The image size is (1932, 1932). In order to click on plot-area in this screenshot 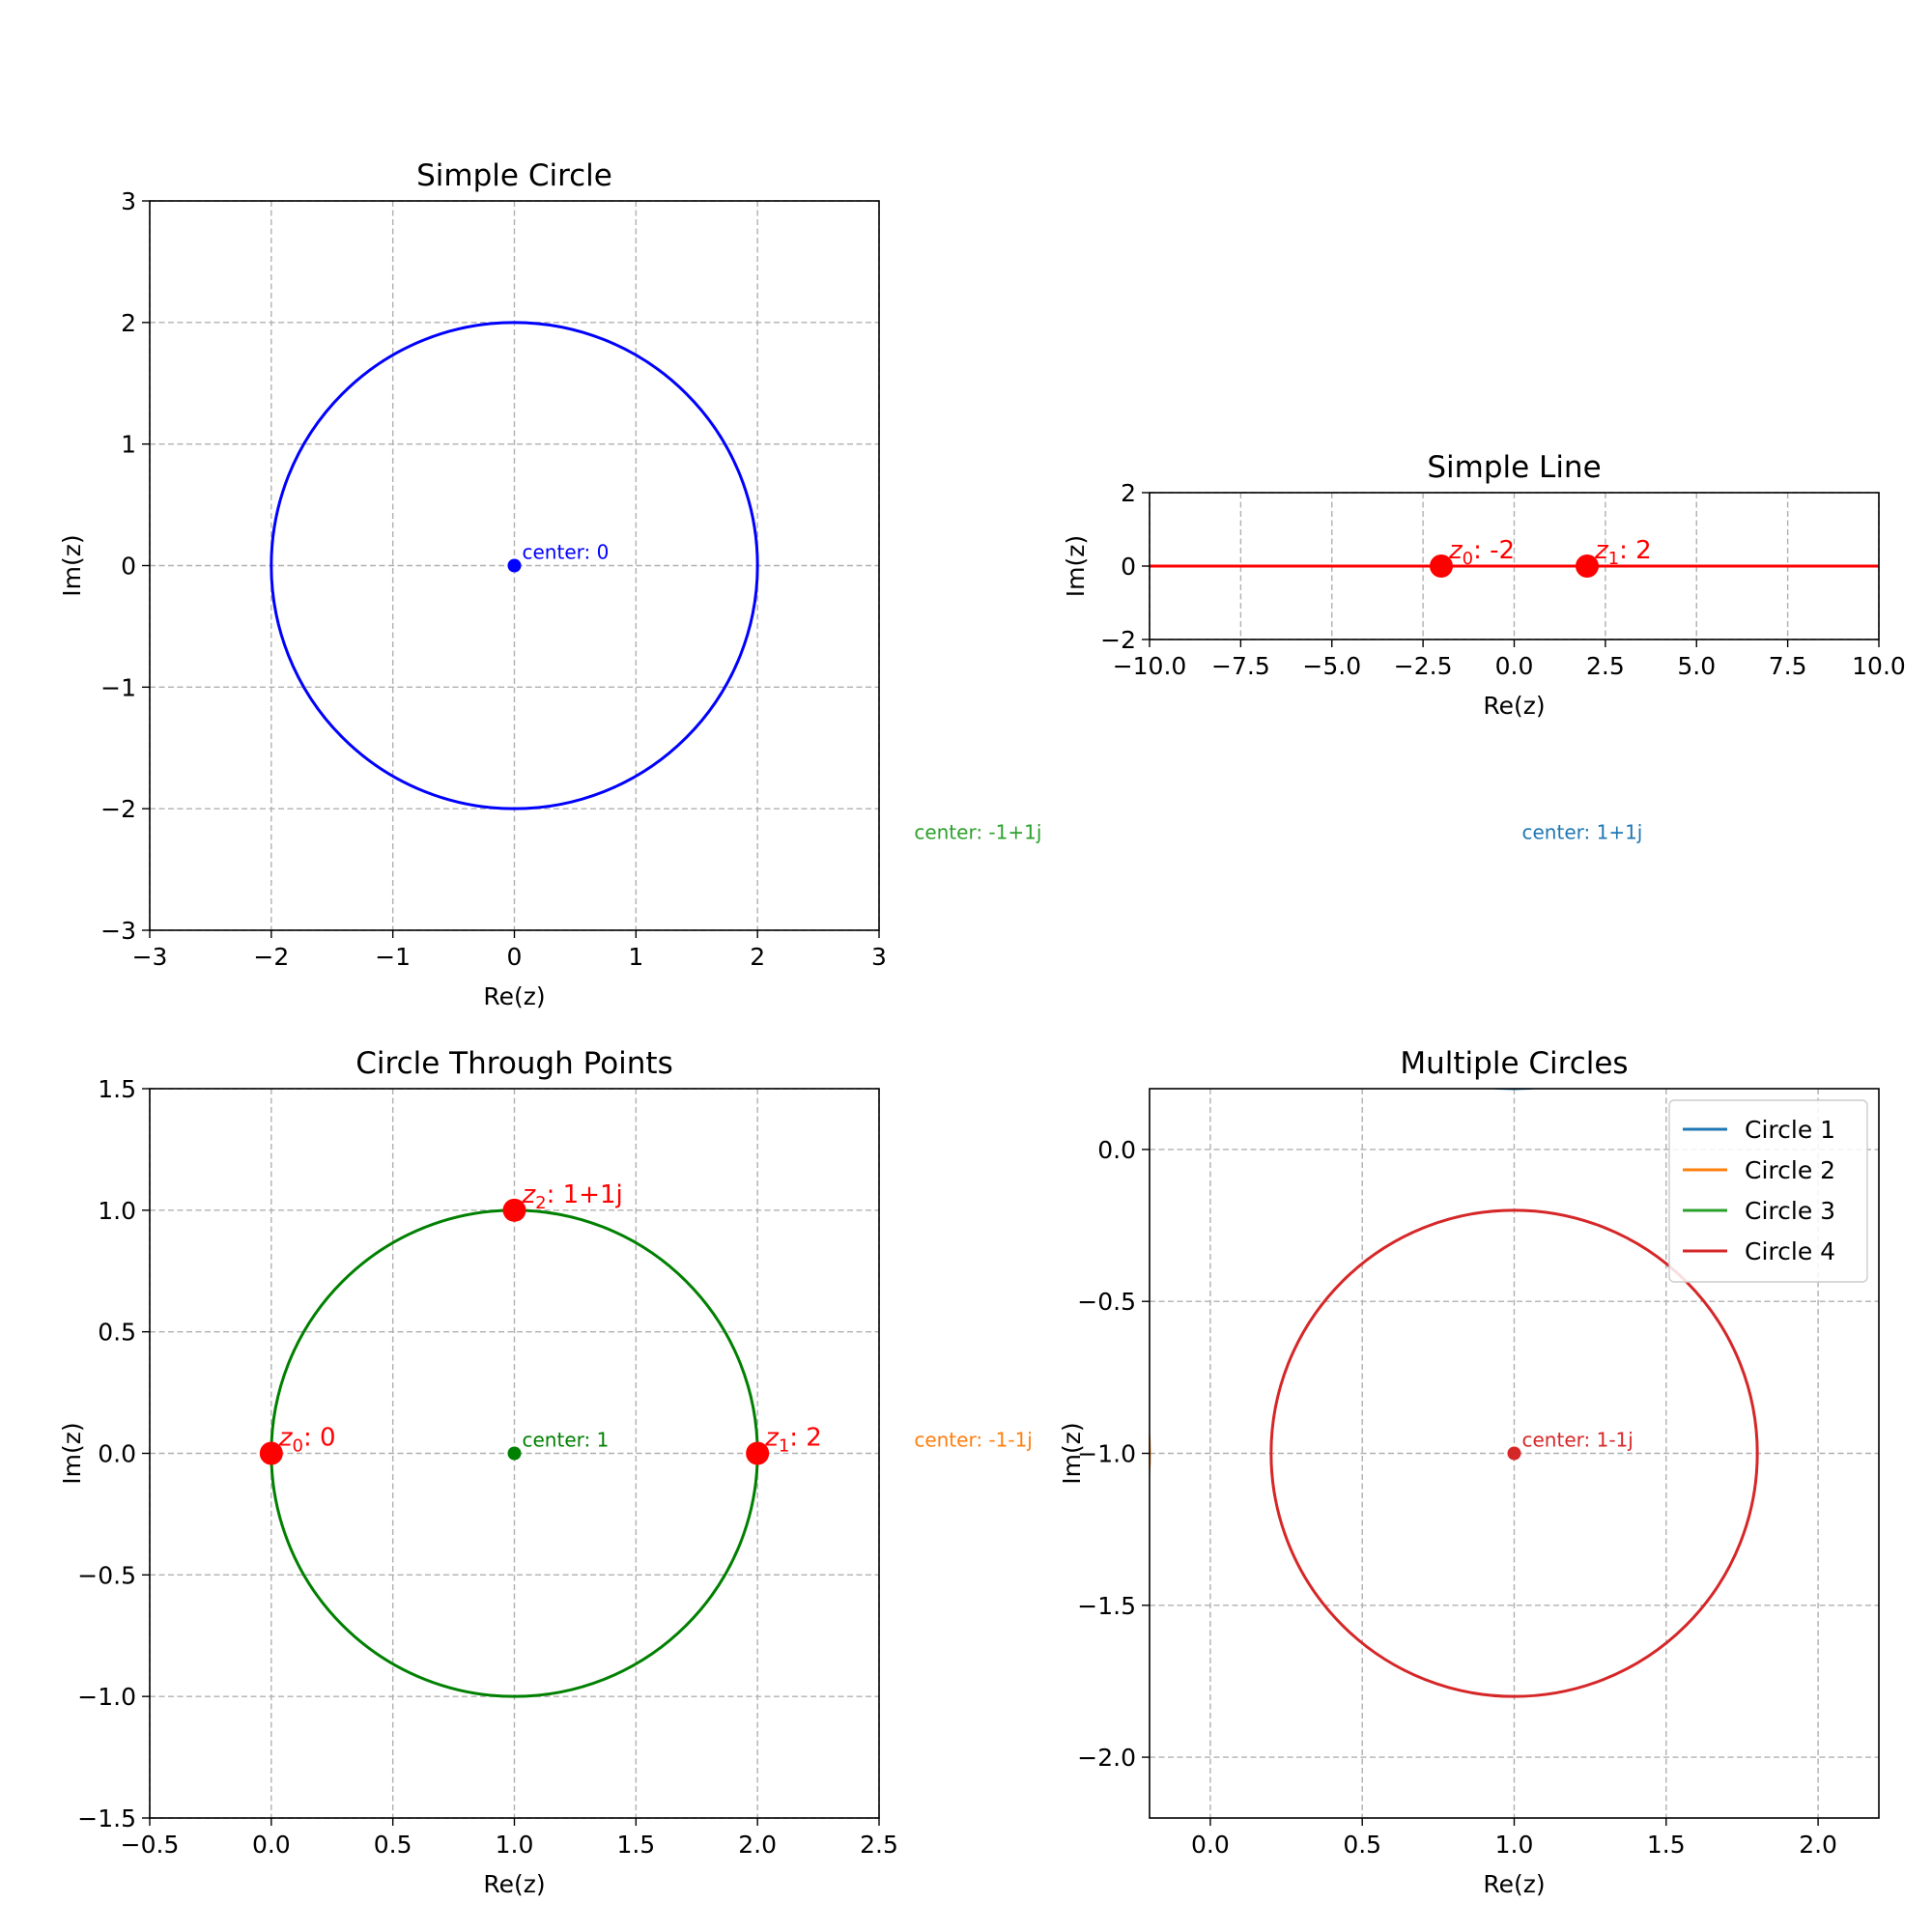, I will do `click(514, 565)`.